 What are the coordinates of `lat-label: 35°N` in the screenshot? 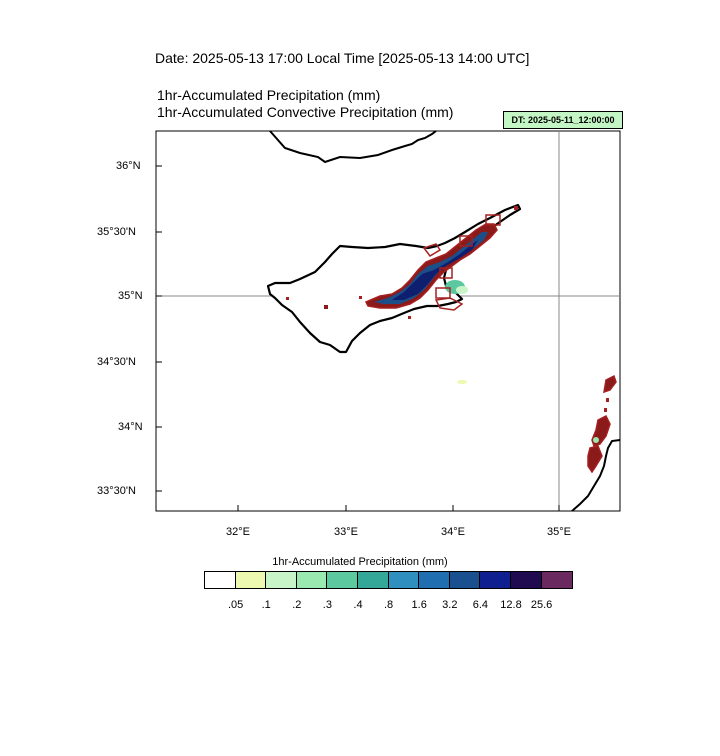 It's located at (130, 296).